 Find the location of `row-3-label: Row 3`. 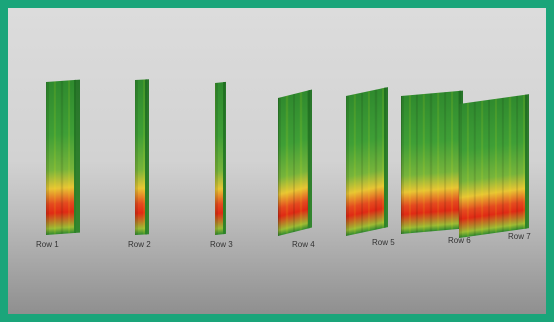

row-3-label: Row 3 is located at coordinates (221, 244).